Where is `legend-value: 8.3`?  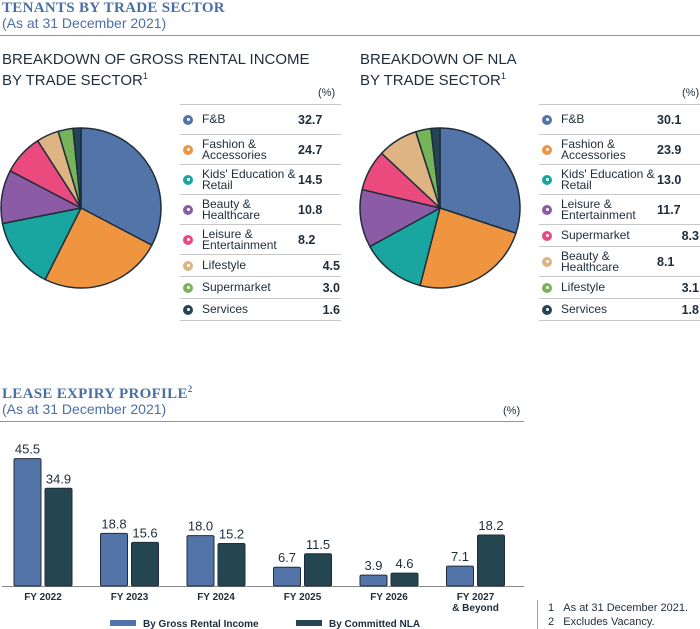
legend-value: 8.3 is located at coordinates (690, 235).